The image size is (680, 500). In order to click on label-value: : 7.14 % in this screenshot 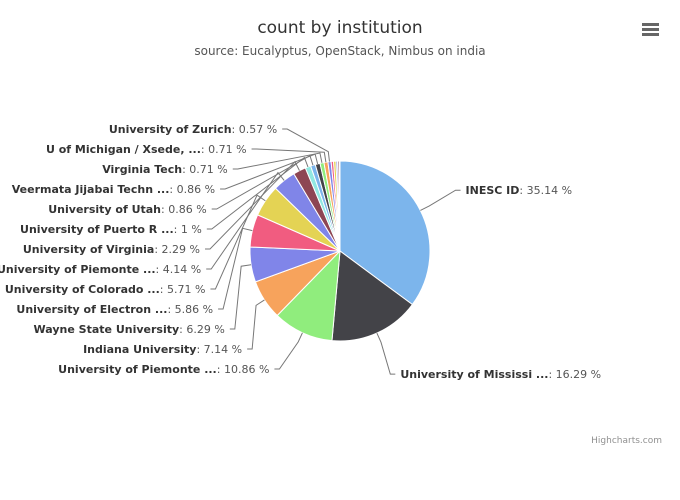, I will do `click(219, 349)`.